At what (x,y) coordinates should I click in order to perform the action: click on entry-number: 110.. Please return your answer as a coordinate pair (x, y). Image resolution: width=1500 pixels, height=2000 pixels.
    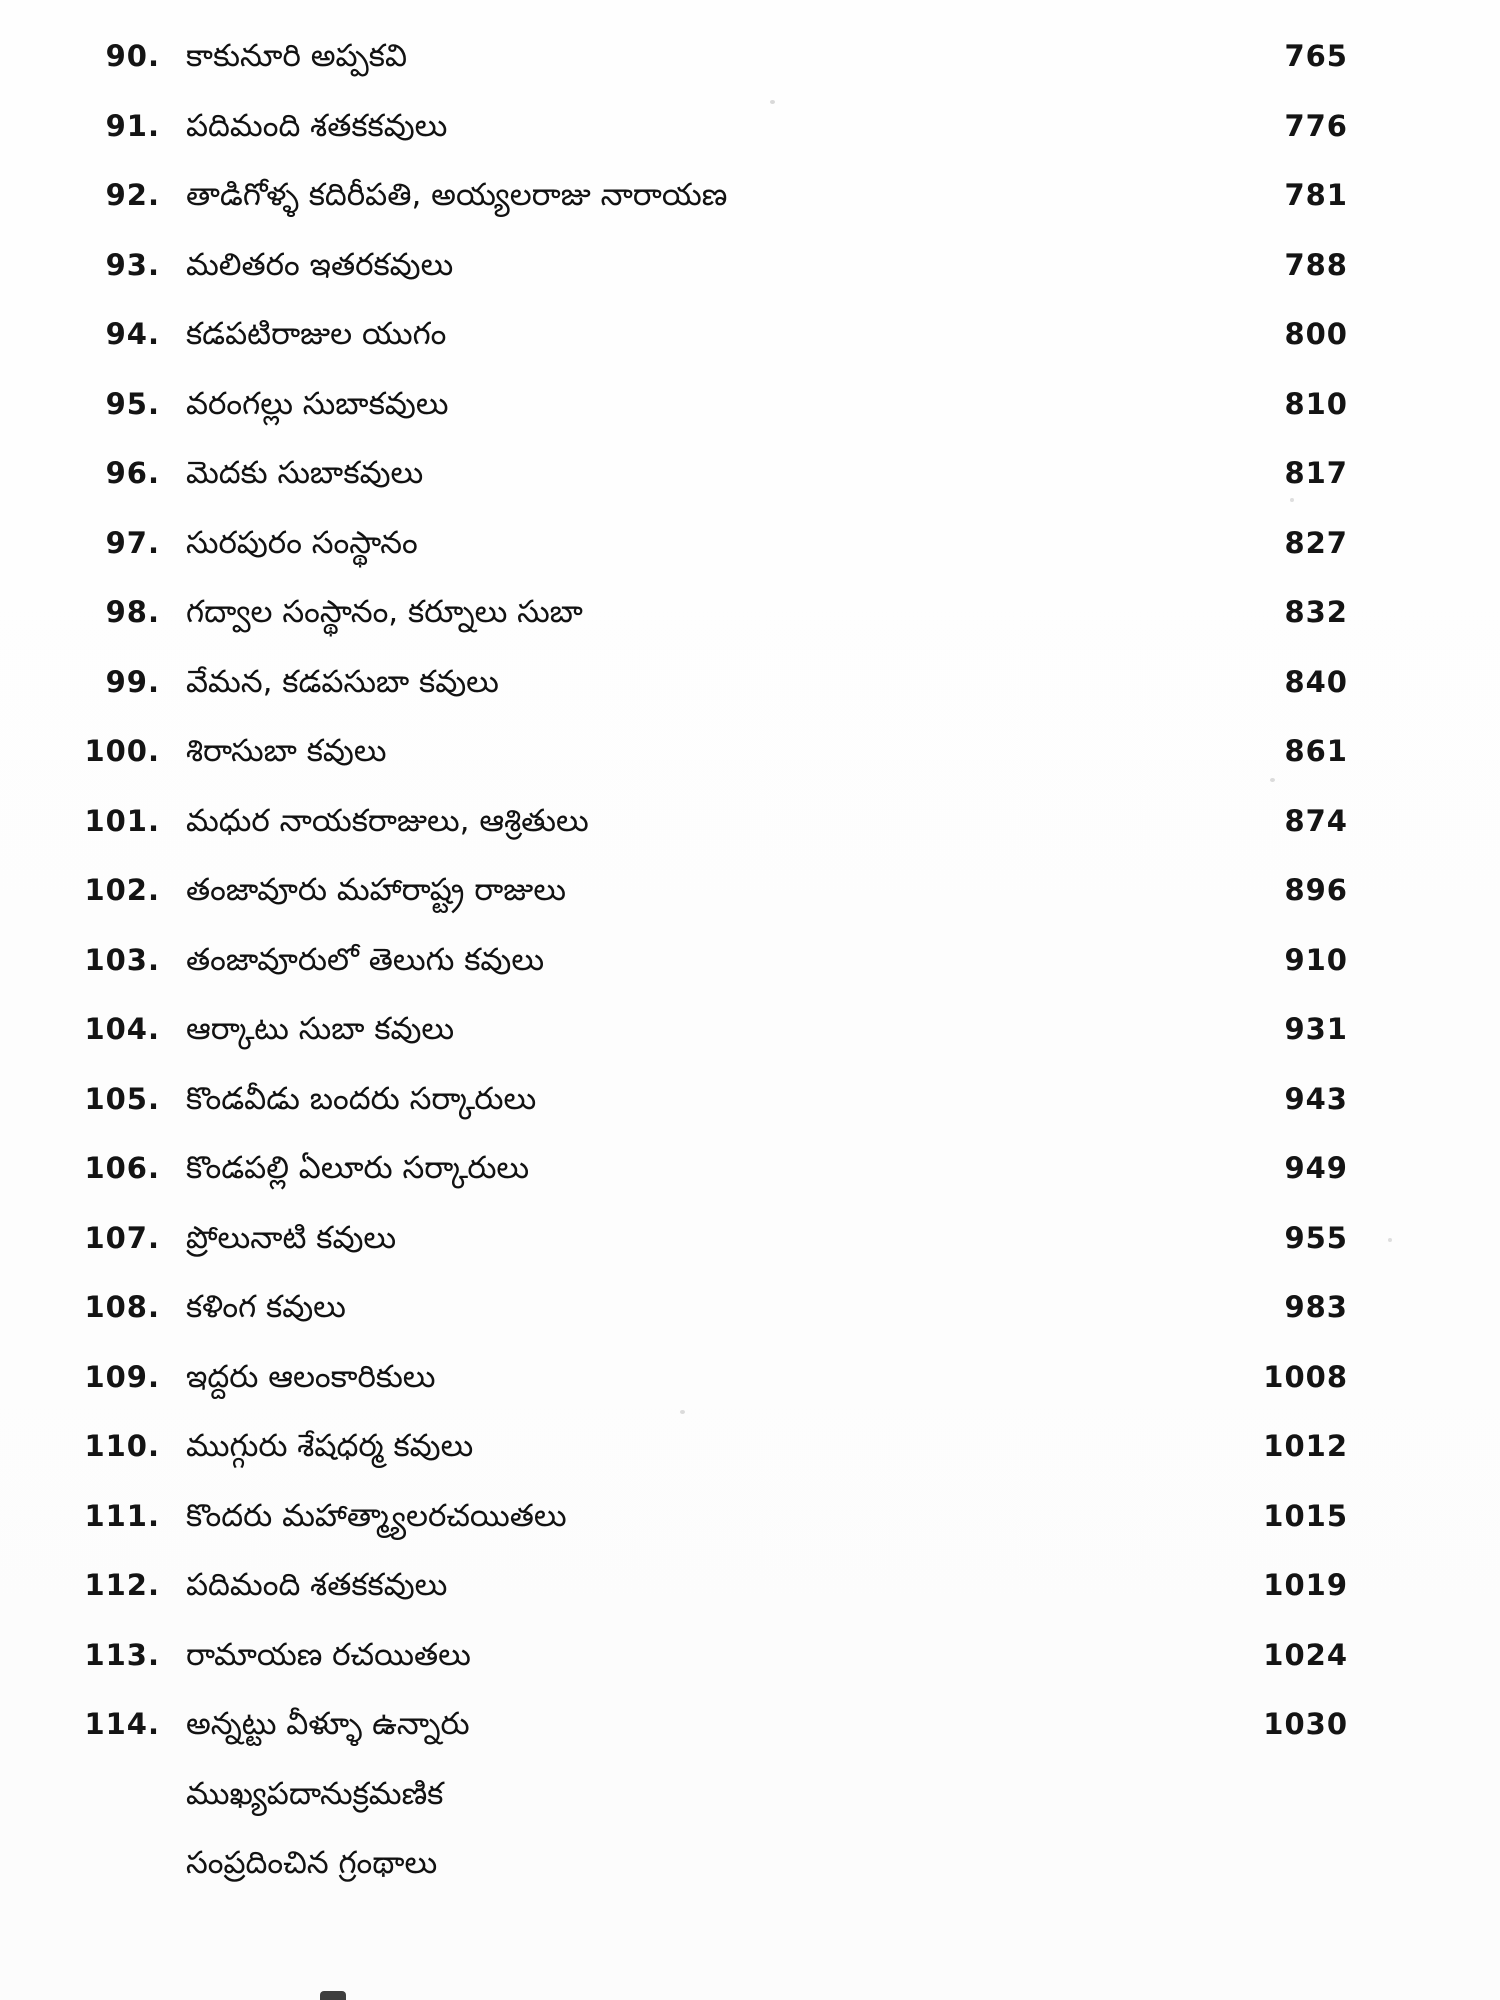
    Looking at the image, I should click on (122, 1446).